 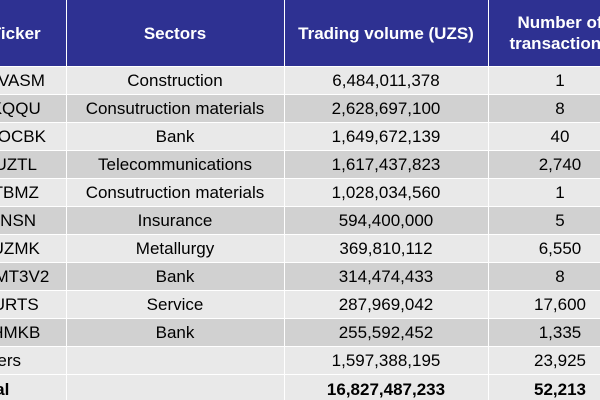 I want to click on header-trading-volume: Trading volume (UZS), so click(x=386, y=33).